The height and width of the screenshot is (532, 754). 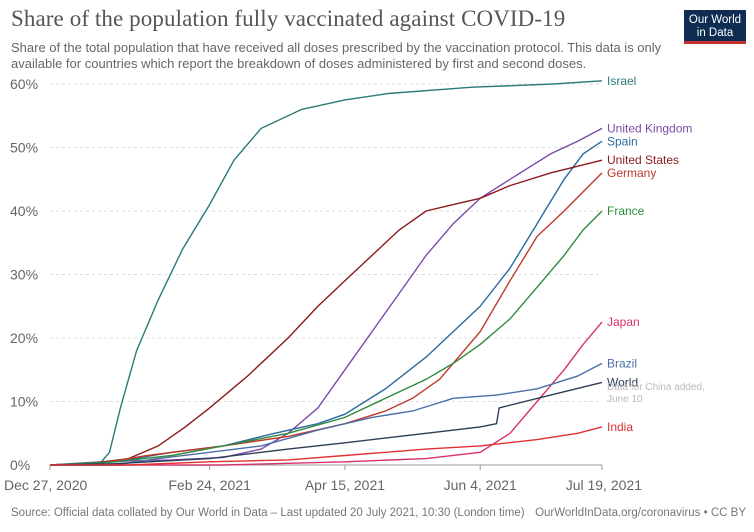 What do you see at coordinates (326, 446) in the screenshot?
I see `series-line-india` at bounding box center [326, 446].